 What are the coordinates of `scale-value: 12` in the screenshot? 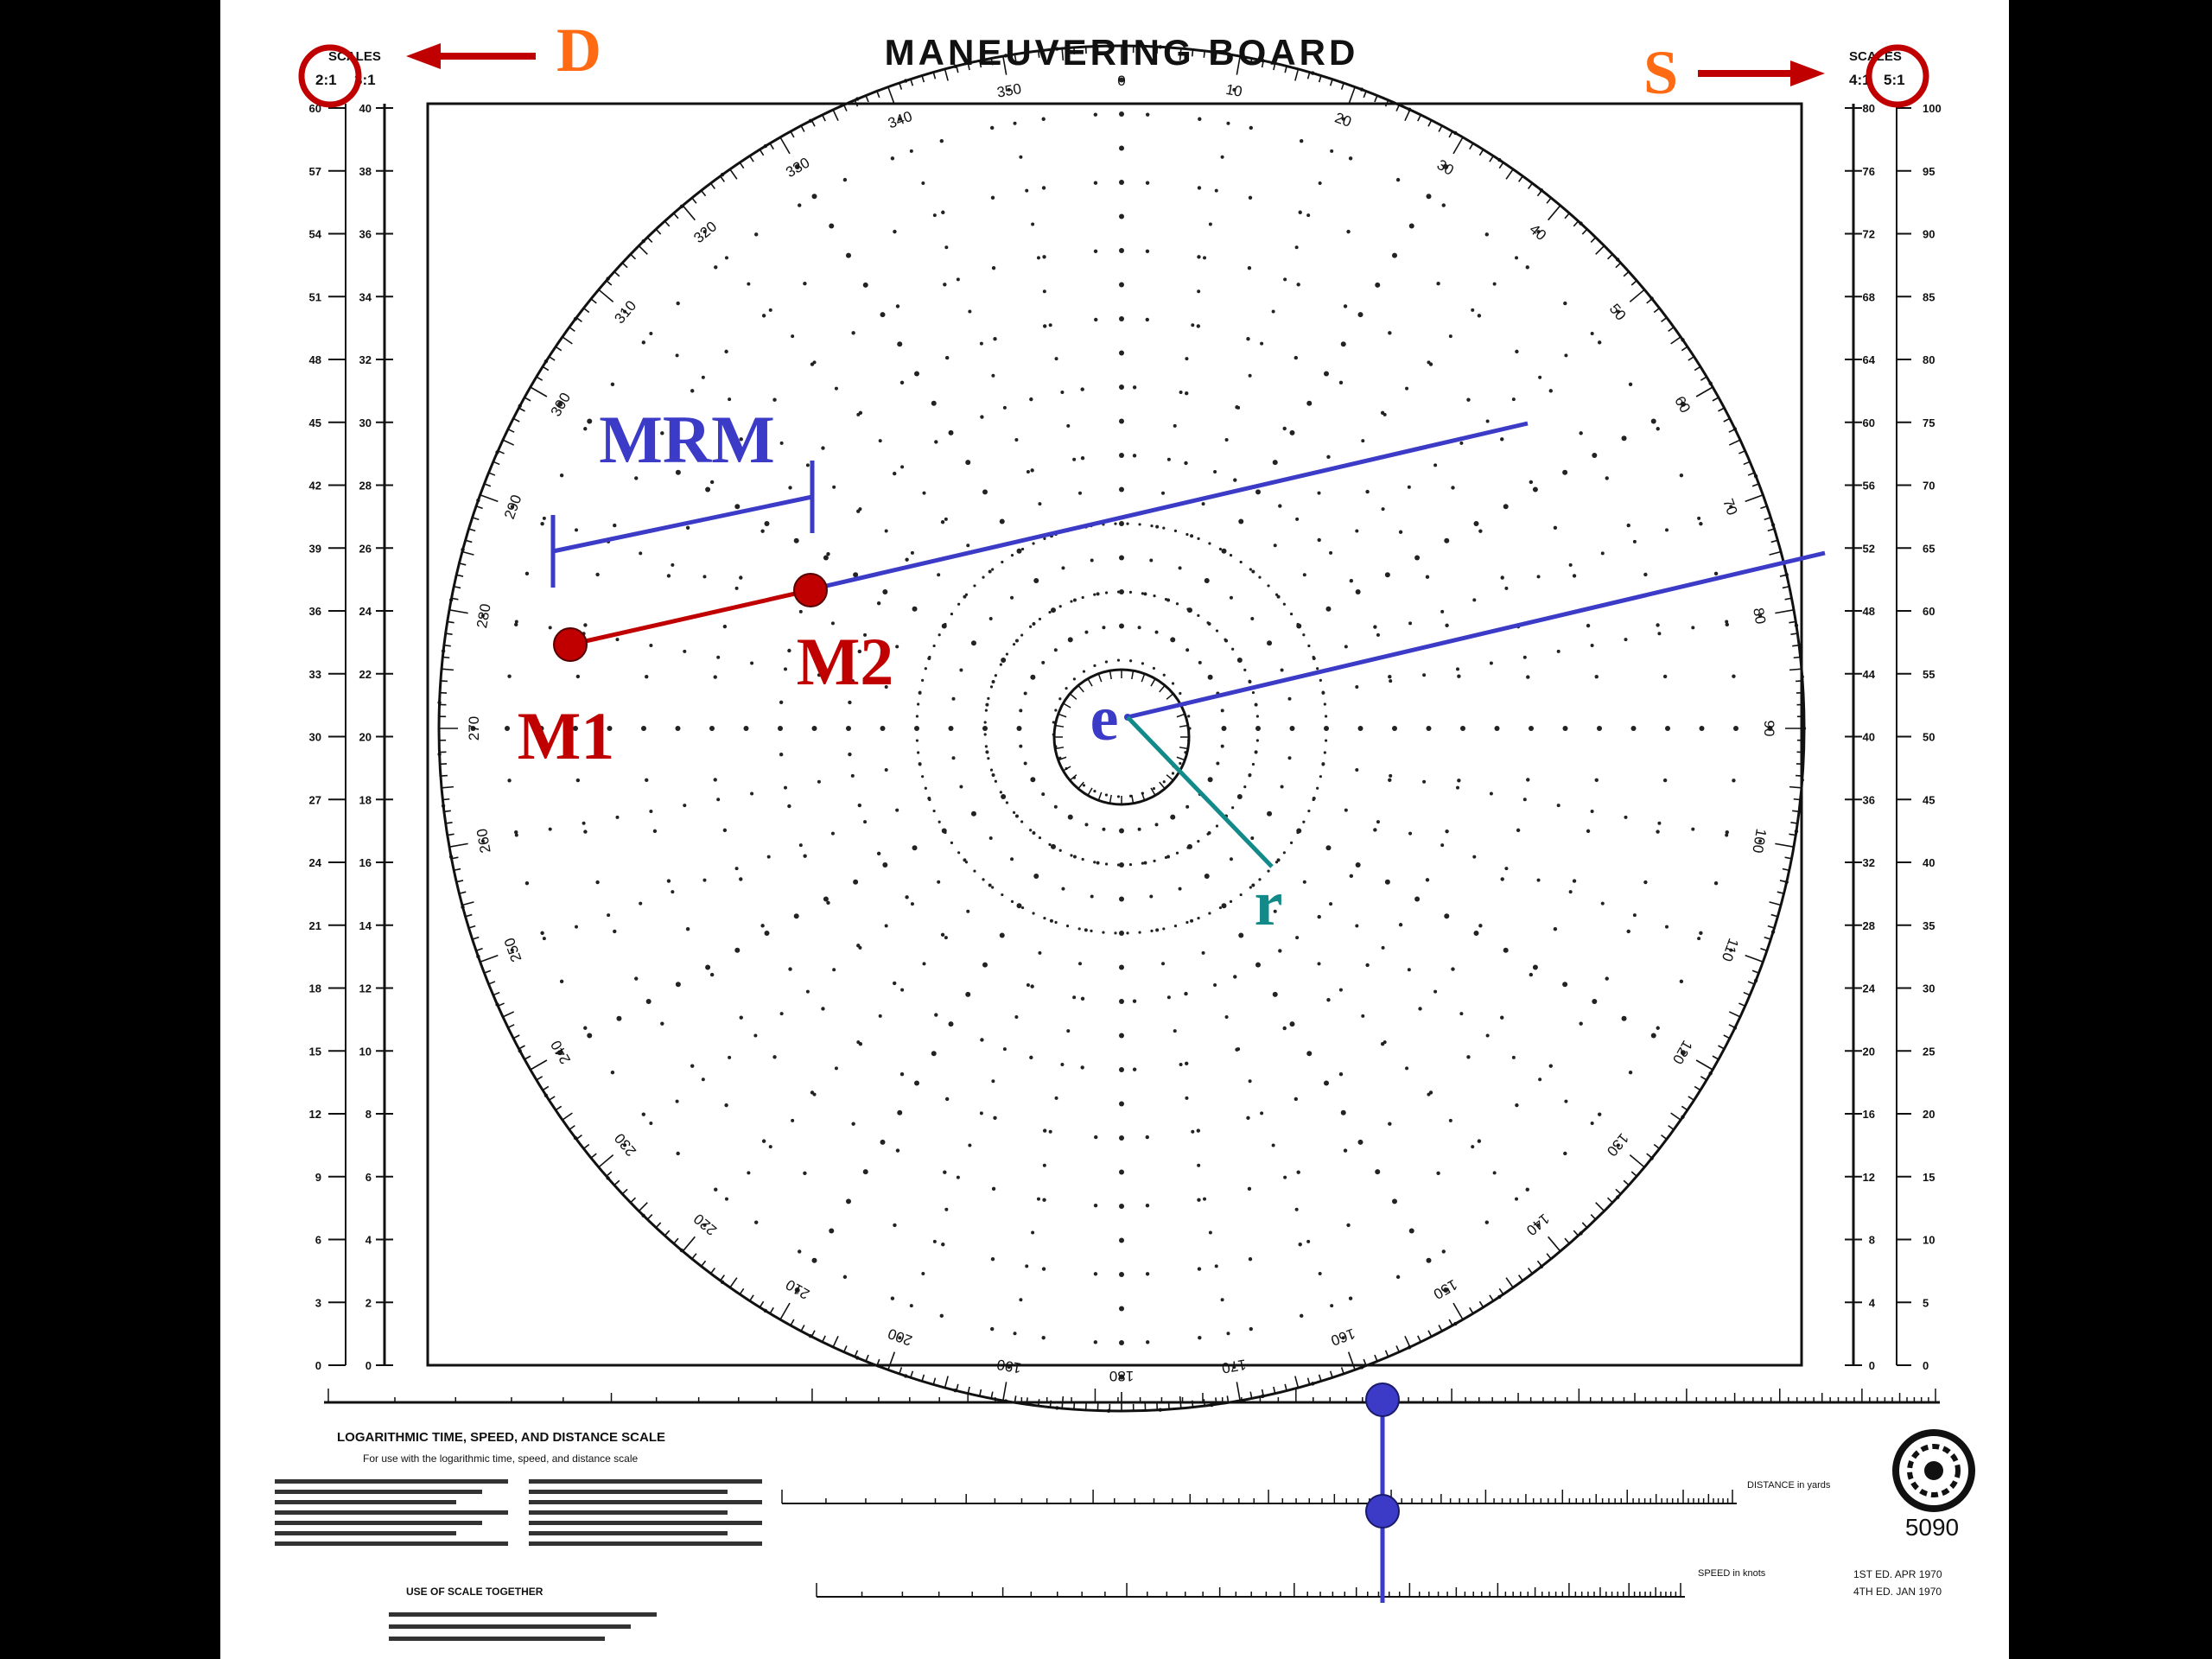 It's located at (315, 1114).